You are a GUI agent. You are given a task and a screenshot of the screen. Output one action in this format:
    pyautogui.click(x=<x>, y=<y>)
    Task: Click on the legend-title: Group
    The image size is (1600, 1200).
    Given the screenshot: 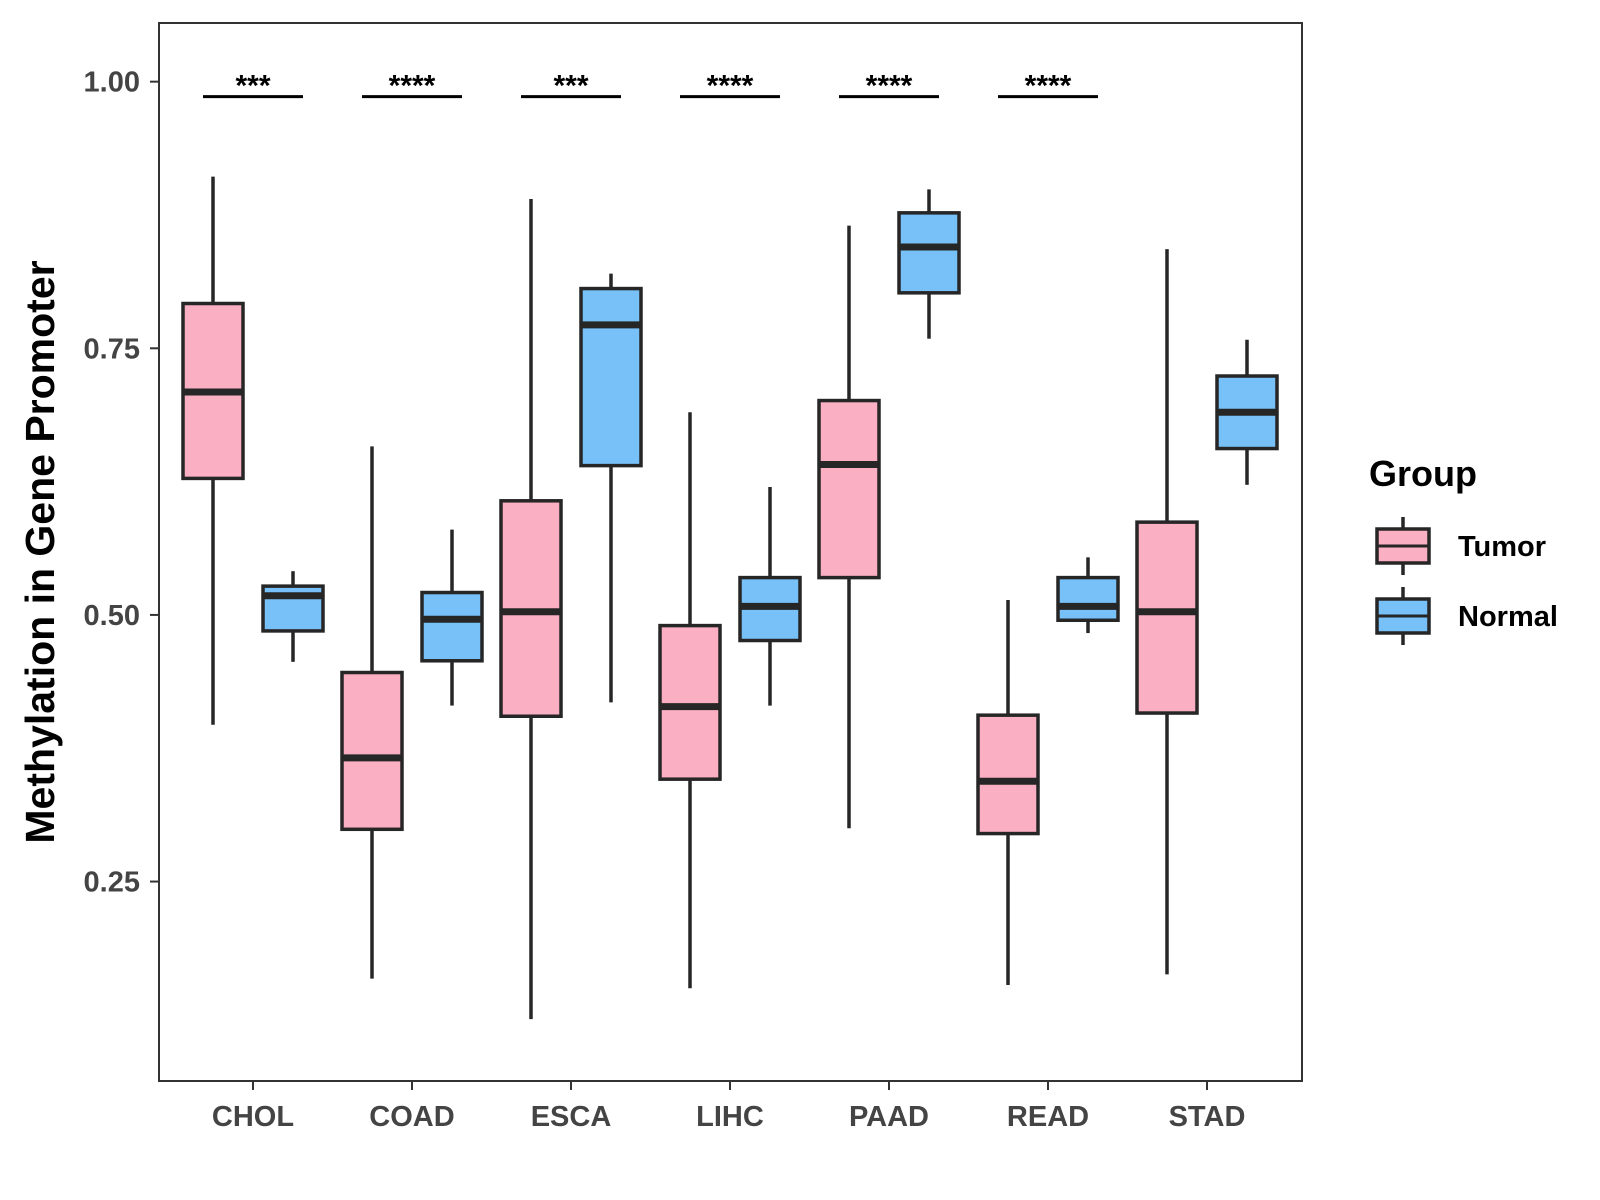 What is the action you would take?
    pyautogui.click(x=1423, y=473)
    